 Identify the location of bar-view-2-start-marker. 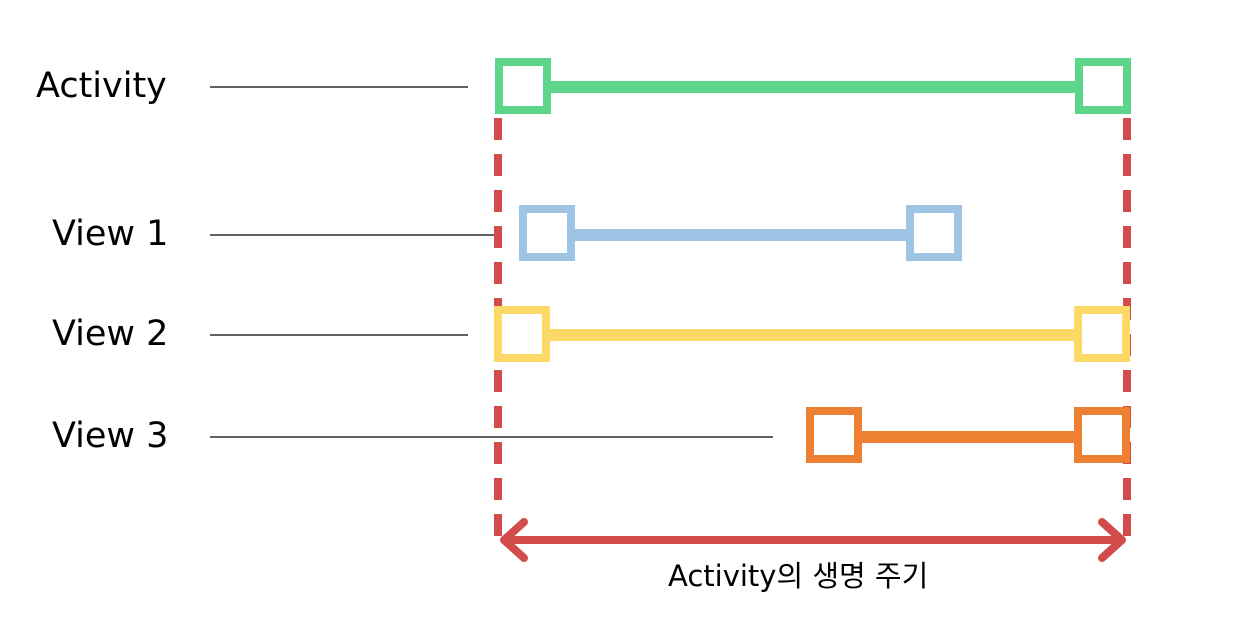
(522, 334).